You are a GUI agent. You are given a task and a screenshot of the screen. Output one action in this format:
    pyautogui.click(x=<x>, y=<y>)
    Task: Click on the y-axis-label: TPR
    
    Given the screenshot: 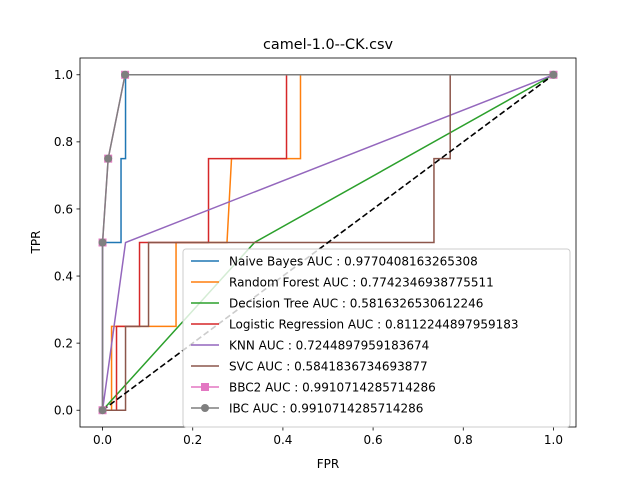 What is the action you would take?
    pyautogui.click(x=36, y=243)
    